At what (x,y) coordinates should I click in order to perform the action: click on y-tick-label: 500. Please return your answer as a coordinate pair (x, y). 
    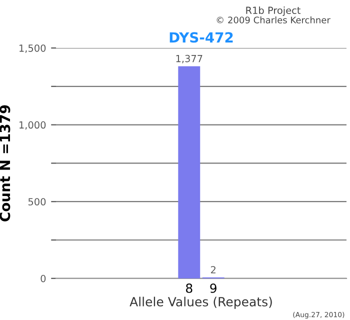
    Looking at the image, I should click on (37, 202).